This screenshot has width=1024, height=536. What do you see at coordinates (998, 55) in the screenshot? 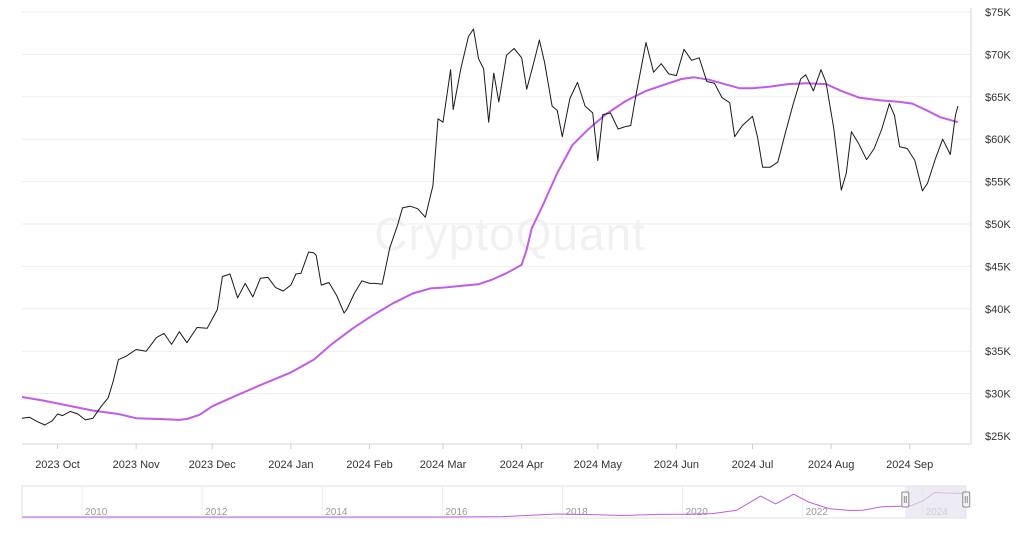
I see `y-tick-label: $70K` at bounding box center [998, 55].